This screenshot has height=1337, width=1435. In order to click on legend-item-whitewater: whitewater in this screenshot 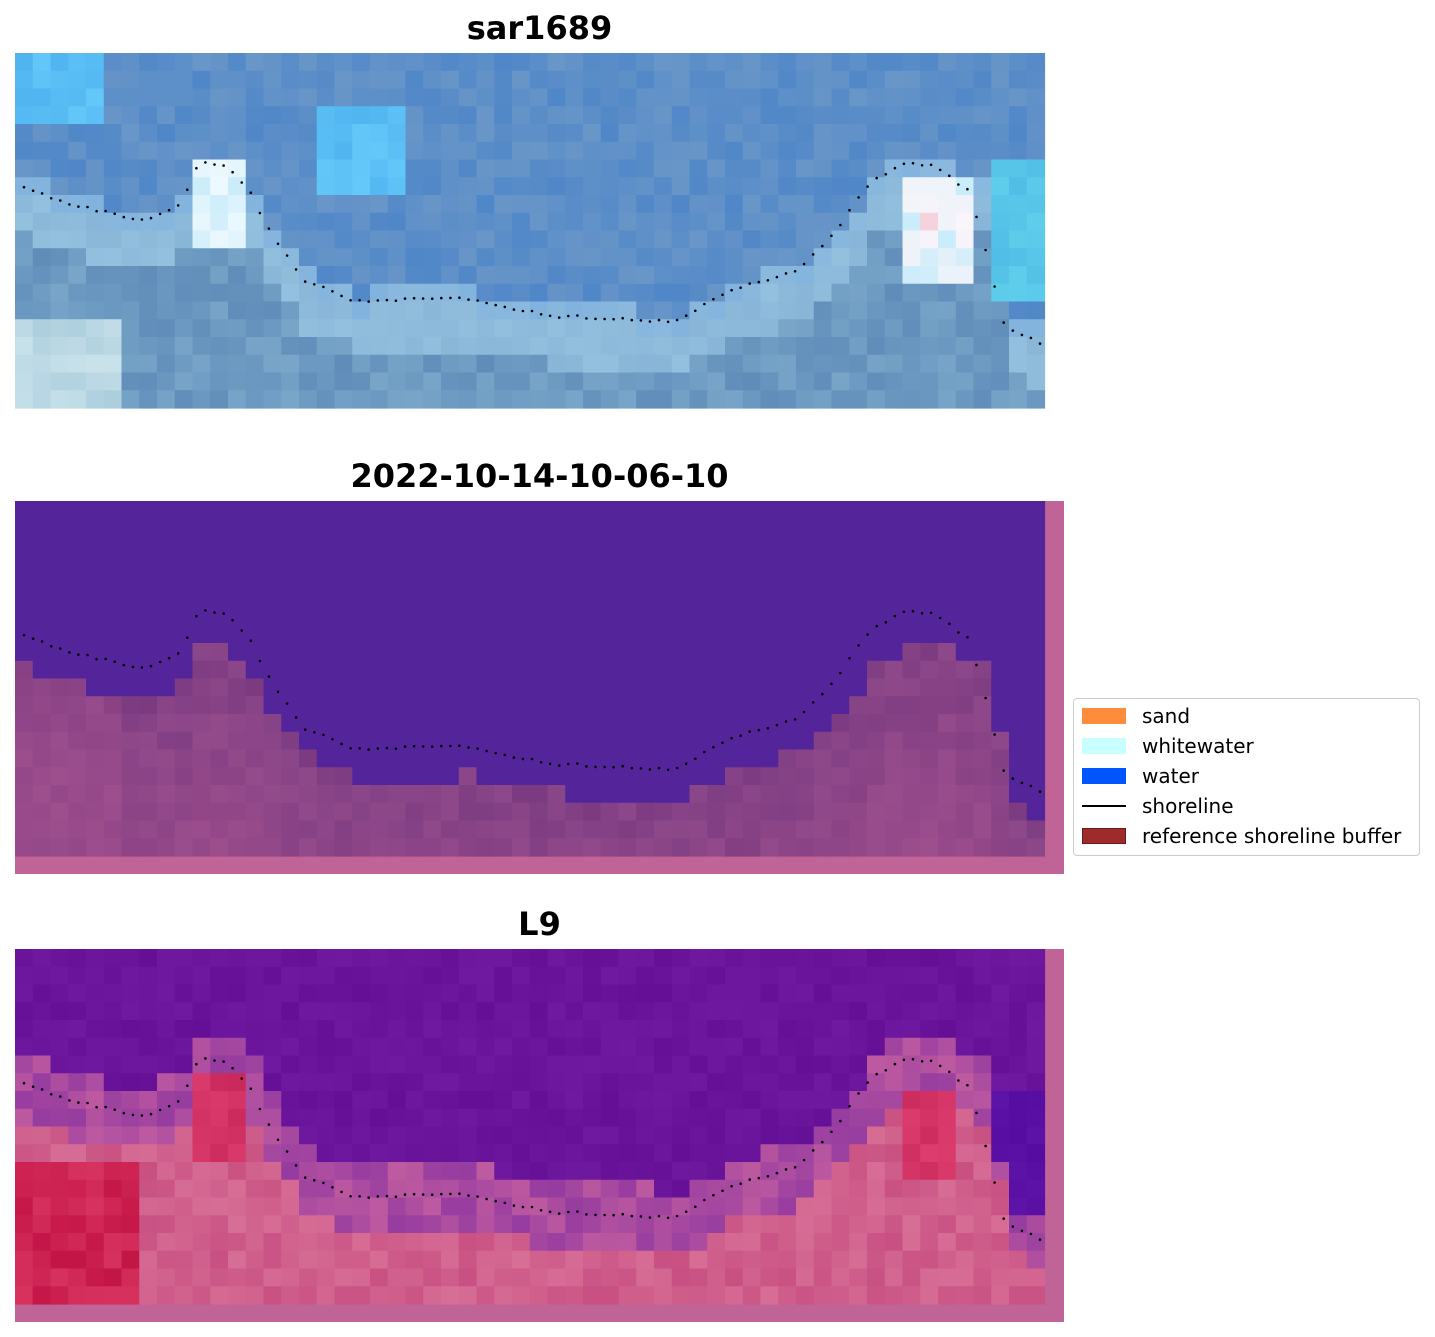, I will do `click(1168, 746)`.